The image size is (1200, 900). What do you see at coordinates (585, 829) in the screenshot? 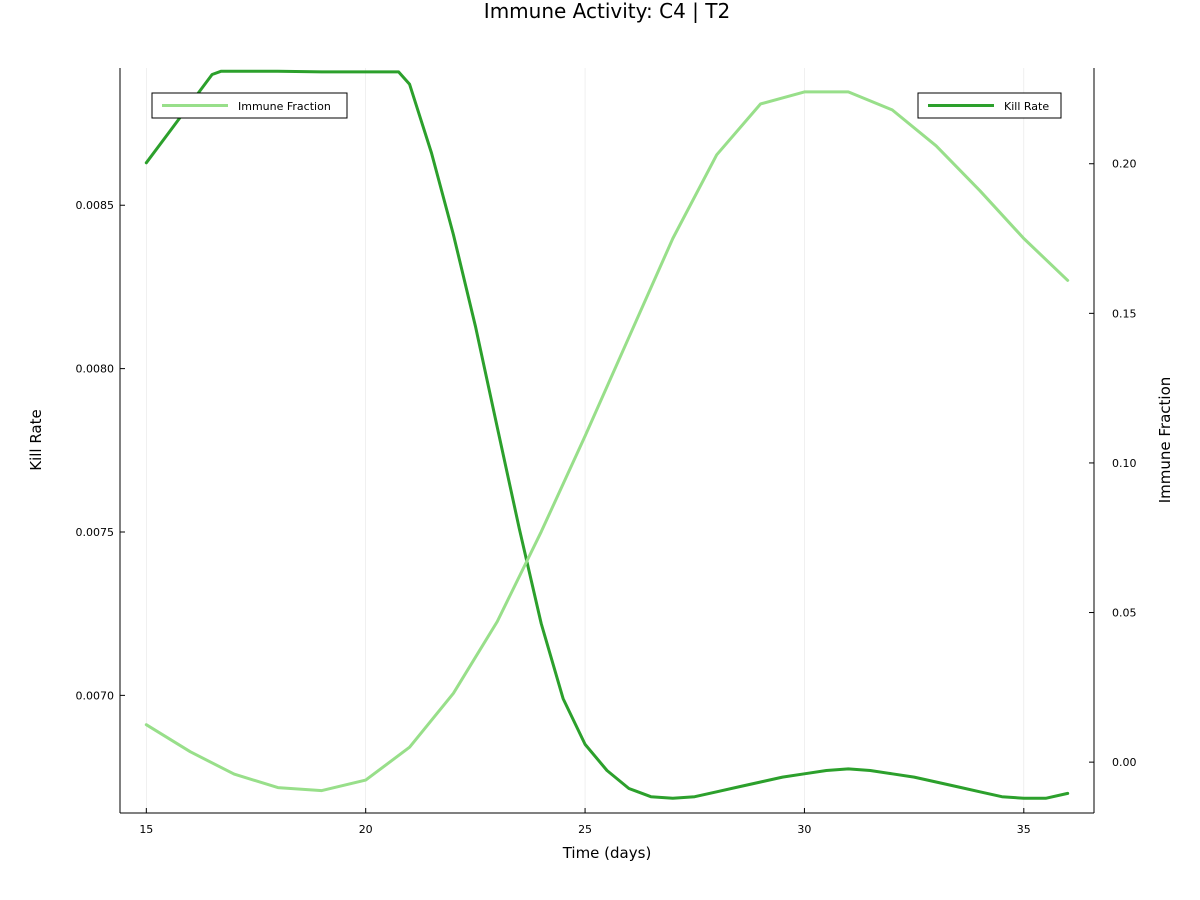
I see `x-tick-label: 25` at bounding box center [585, 829].